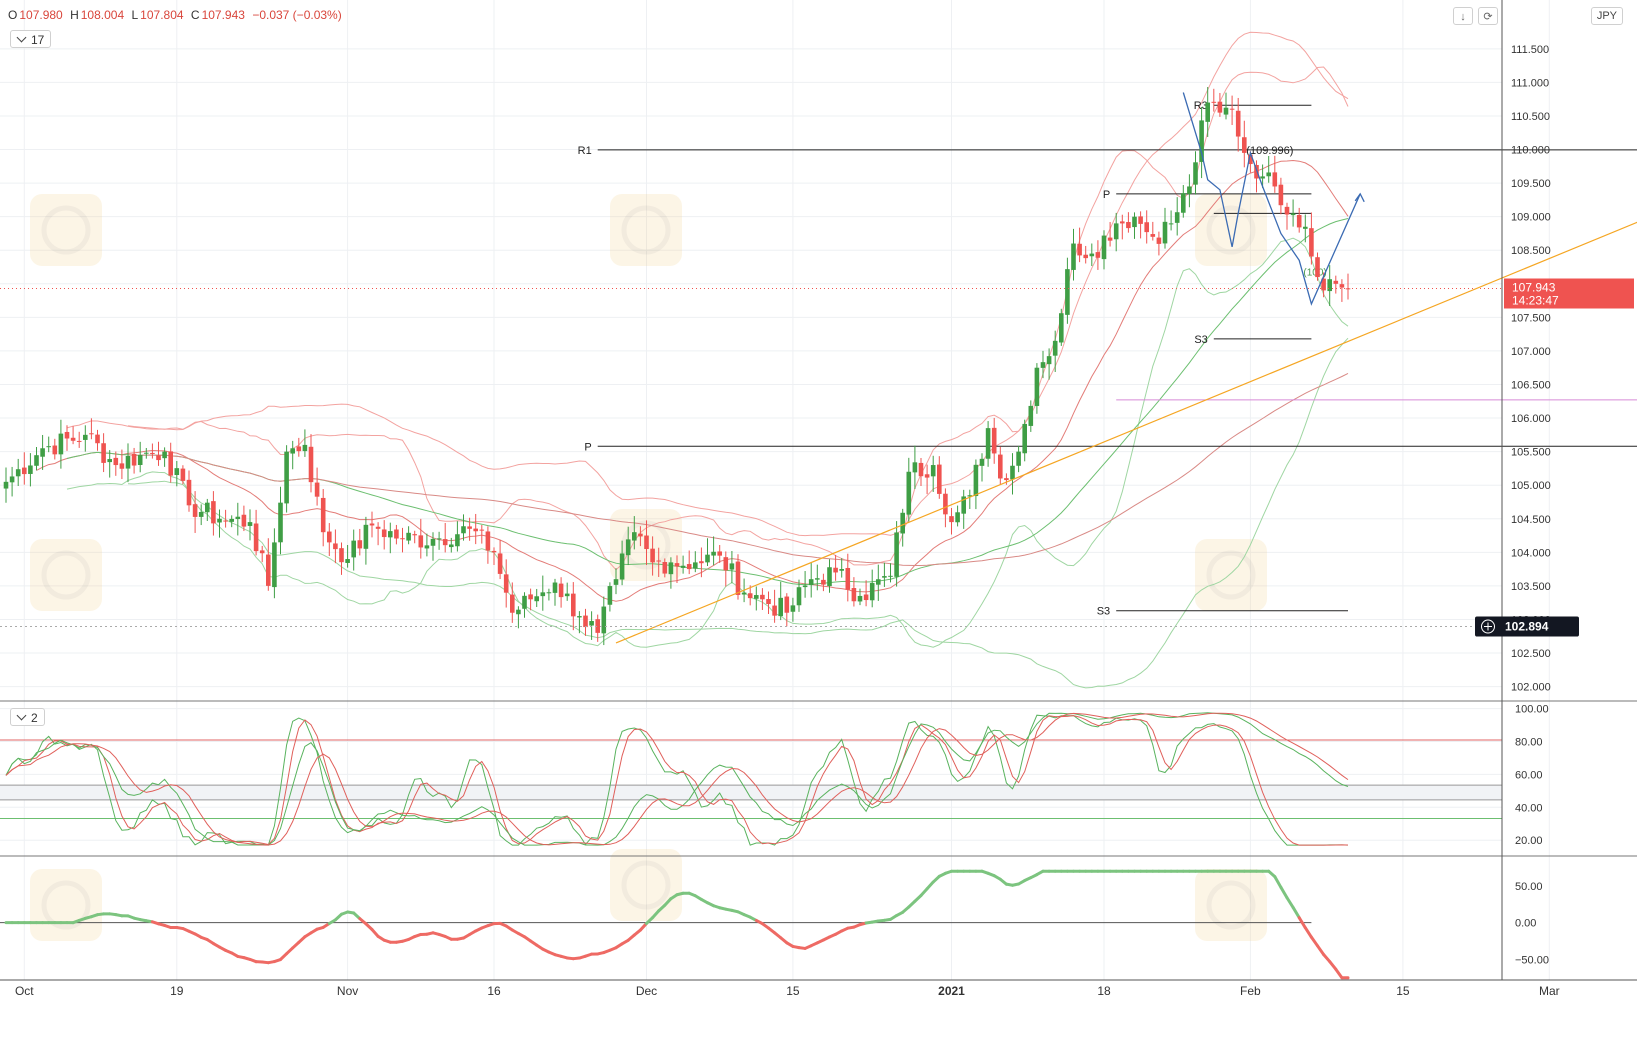 The width and height of the screenshot is (1637, 1049). What do you see at coordinates (21, 715) in the screenshot?
I see `chevron-down-icon` at bounding box center [21, 715].